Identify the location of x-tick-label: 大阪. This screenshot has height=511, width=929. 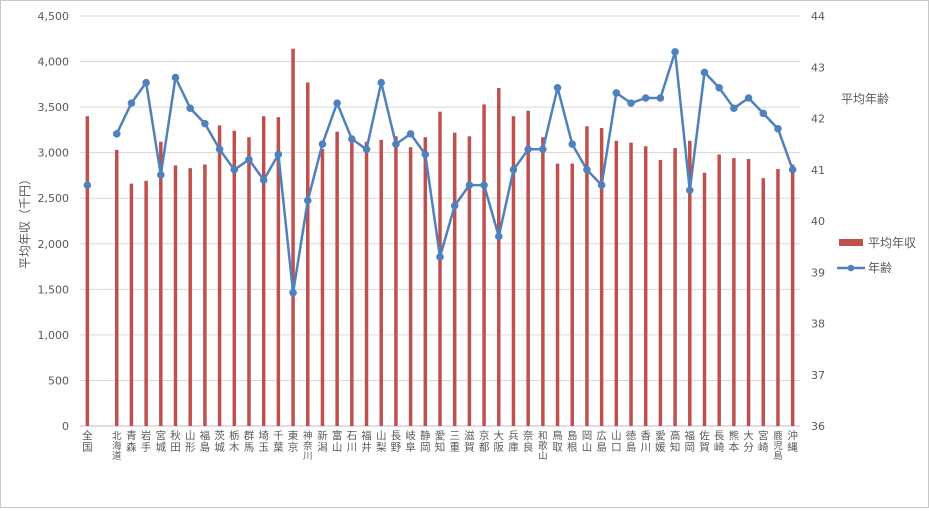
(499, 441).